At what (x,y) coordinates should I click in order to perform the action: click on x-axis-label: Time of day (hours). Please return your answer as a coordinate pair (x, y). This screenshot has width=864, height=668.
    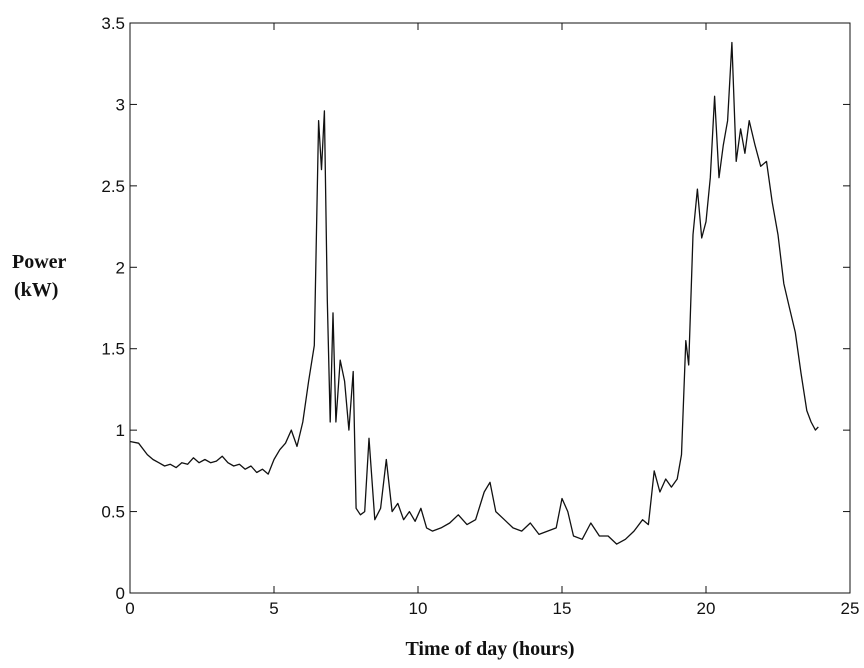
    Looking at the image, I should click on (489, 649).